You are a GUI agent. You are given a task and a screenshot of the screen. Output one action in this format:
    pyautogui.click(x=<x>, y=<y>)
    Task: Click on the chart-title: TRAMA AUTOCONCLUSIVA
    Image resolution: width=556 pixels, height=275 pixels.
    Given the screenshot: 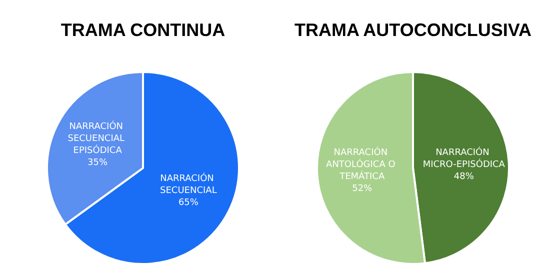 What is the action you would take?
    pyautogui.click(x=413, y=30)
    